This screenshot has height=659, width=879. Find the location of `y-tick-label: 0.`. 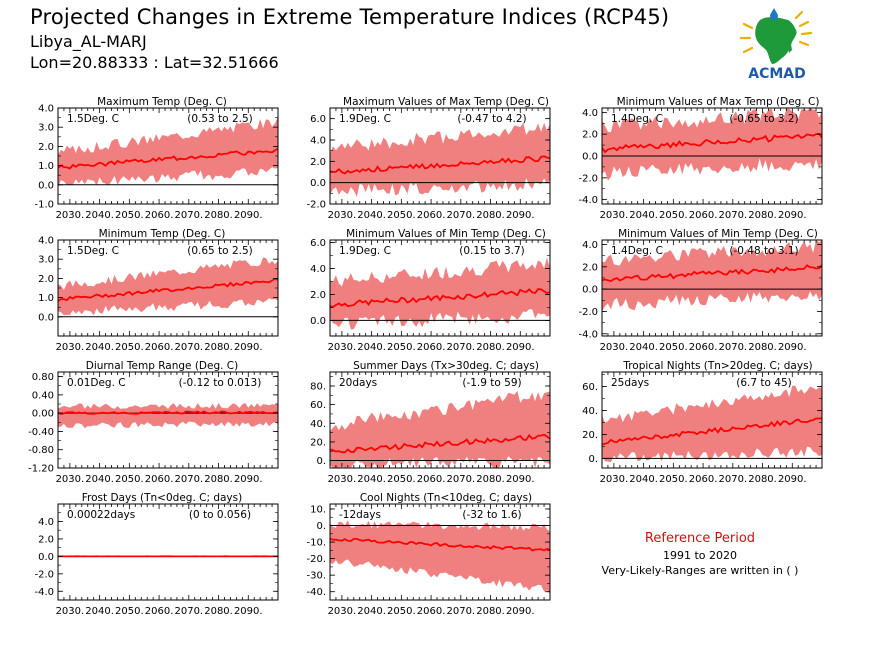

y-tick-label: 0. is located at coordinates (321, 461).